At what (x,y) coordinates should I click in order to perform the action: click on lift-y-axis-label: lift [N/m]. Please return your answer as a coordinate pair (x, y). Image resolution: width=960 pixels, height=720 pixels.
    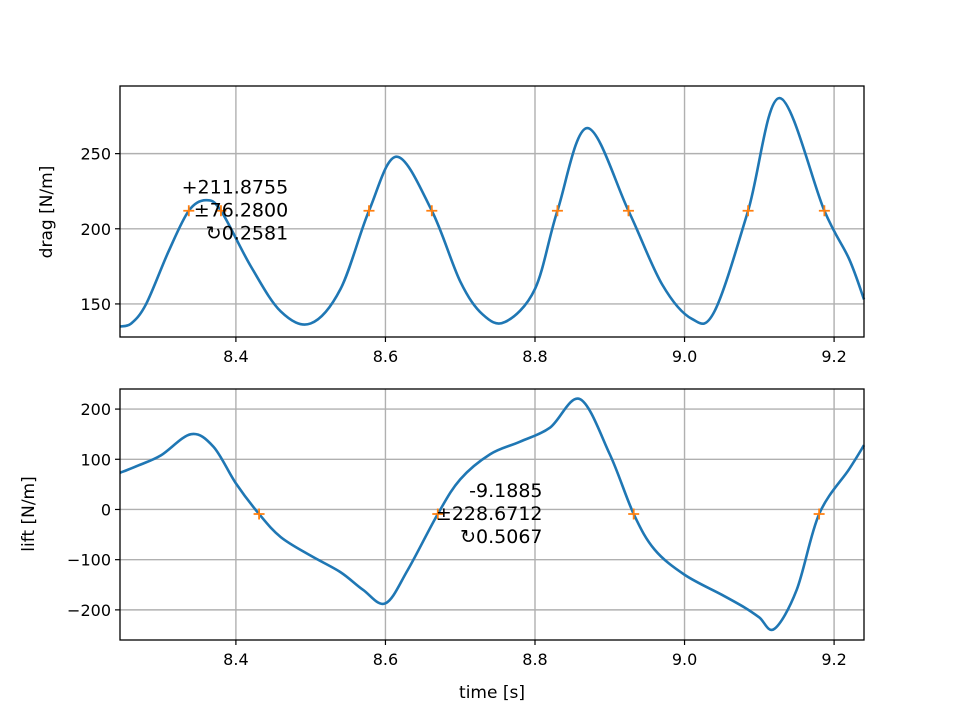
    Looking at the image, I should click on (29, 513).